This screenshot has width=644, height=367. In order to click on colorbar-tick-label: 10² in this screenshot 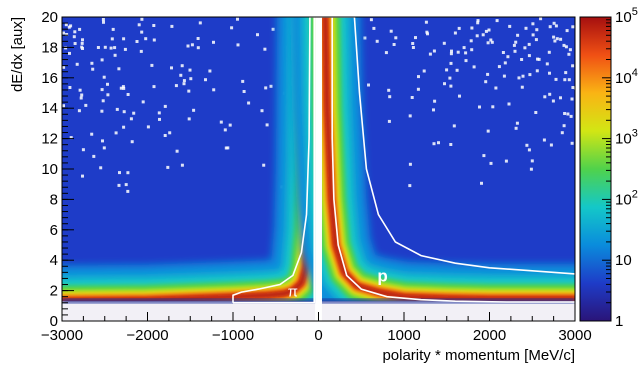, I will do `click(626, 198)`.